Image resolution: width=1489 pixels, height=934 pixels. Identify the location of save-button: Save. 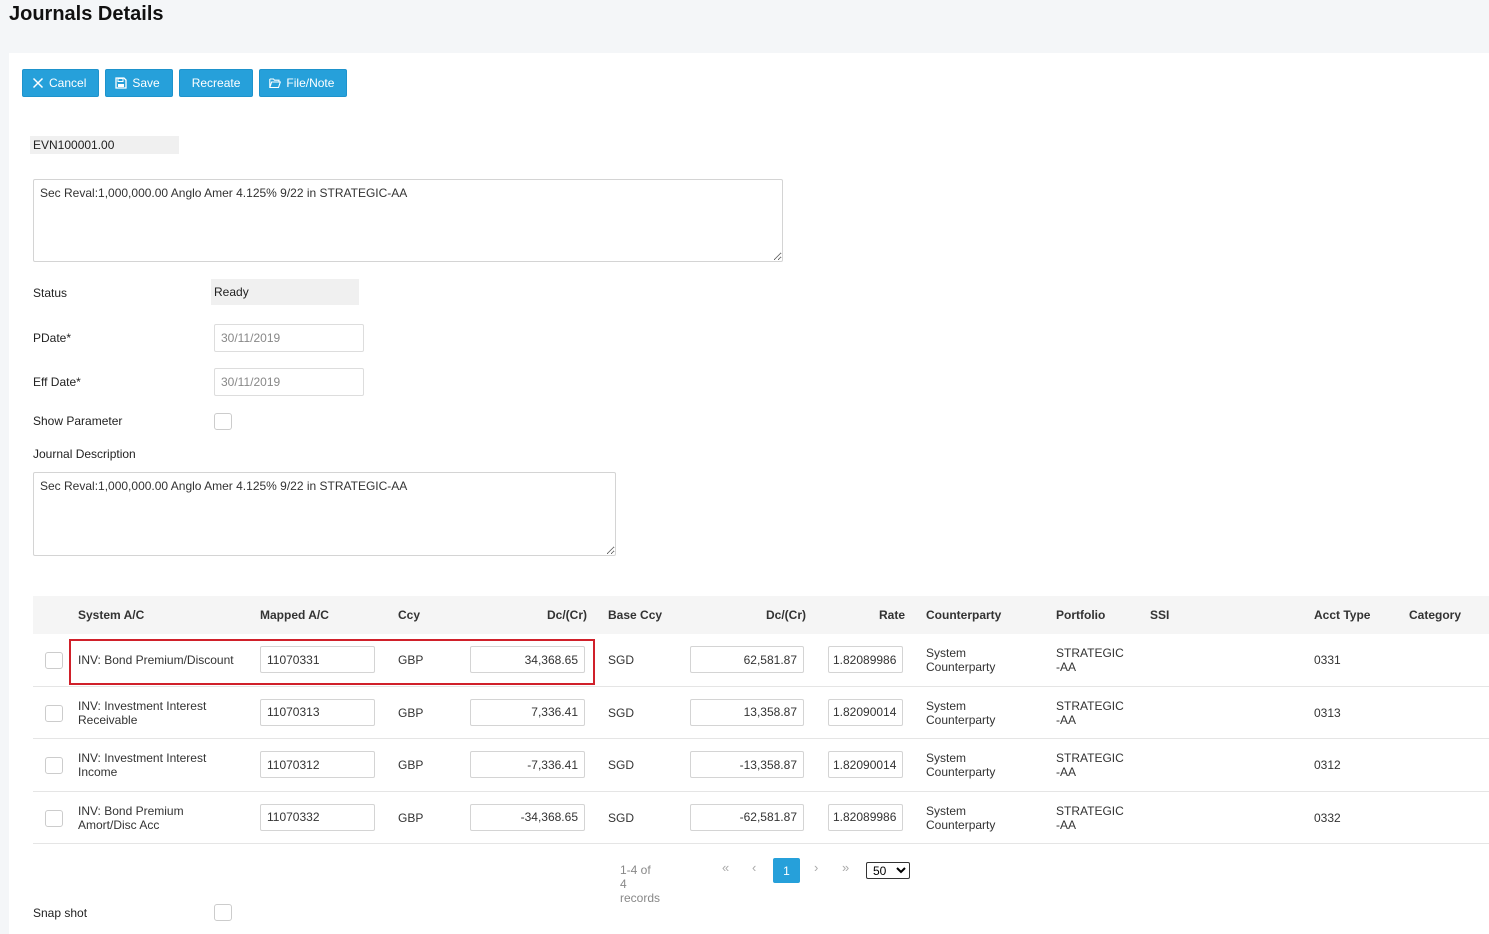
(139, 83).